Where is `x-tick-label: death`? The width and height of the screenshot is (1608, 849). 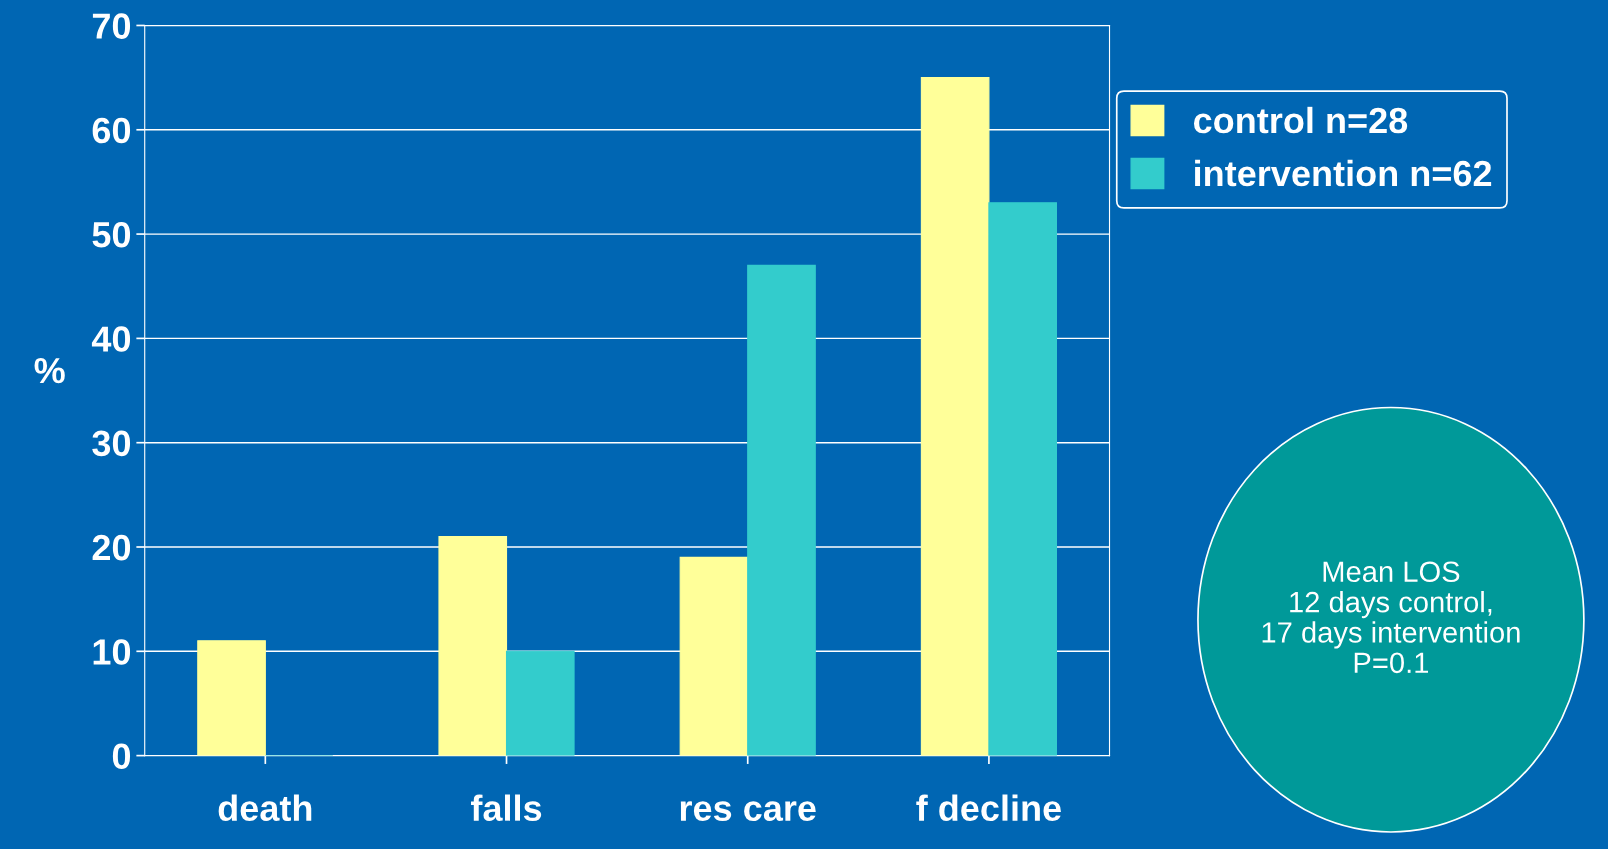
x-tick-label: death is located at coordinates (265, 808).